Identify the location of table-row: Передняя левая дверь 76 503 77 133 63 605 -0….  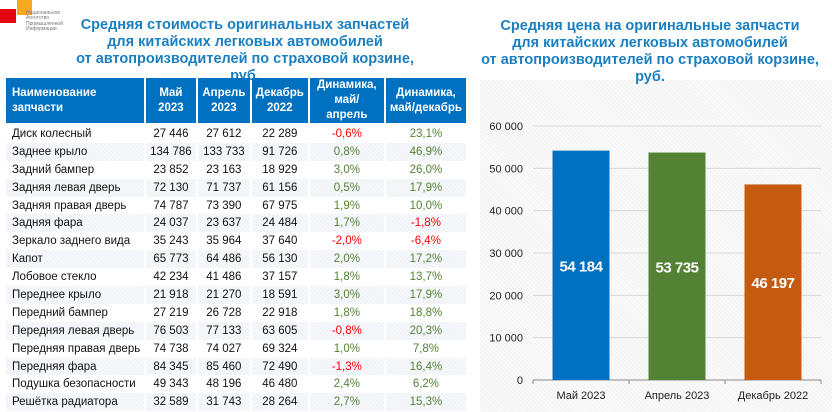
(236, 330).